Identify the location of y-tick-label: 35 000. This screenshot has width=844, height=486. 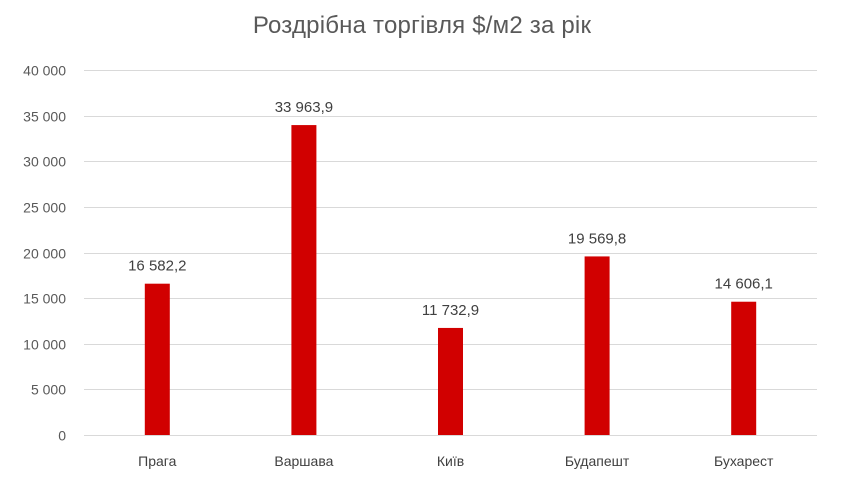
(44, 117).